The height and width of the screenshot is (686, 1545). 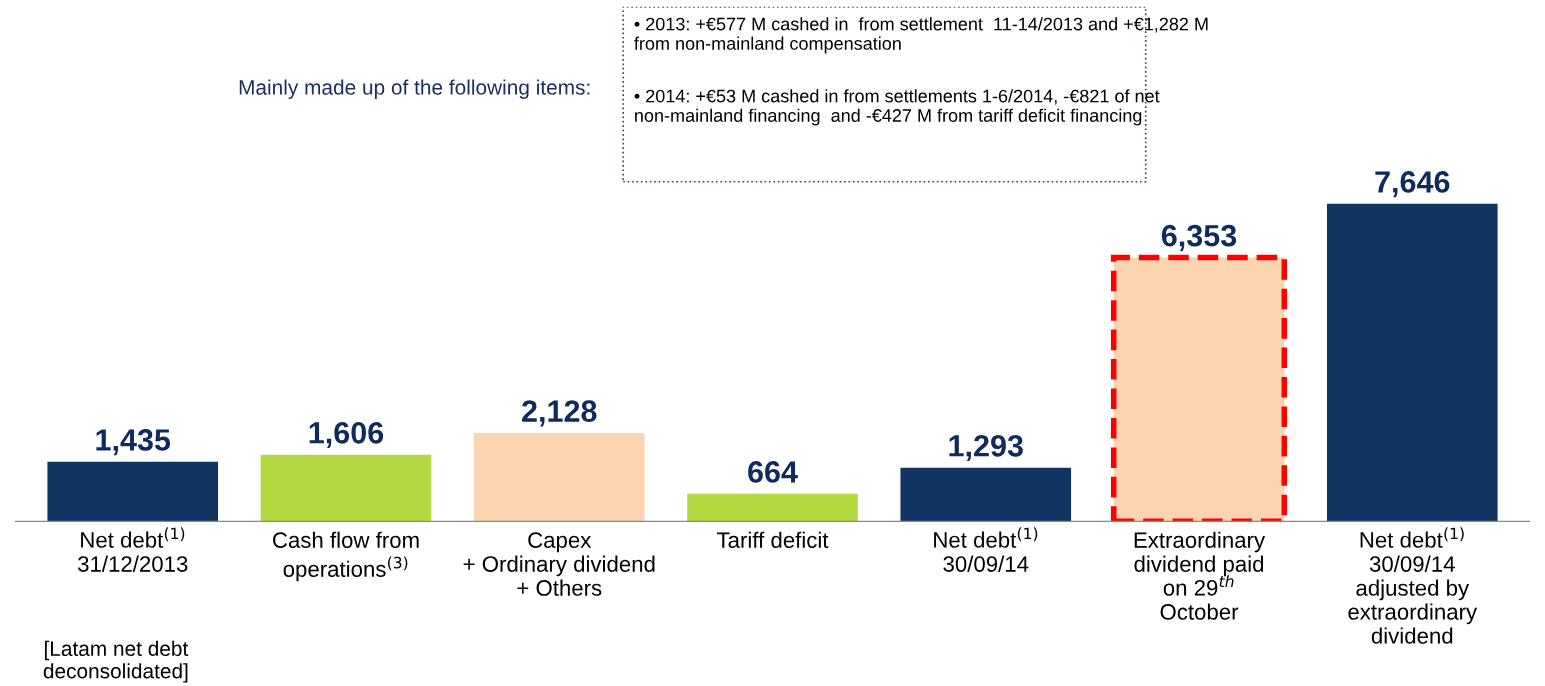 I want to click on data-label: 2,128, so click(x=559, y=413).